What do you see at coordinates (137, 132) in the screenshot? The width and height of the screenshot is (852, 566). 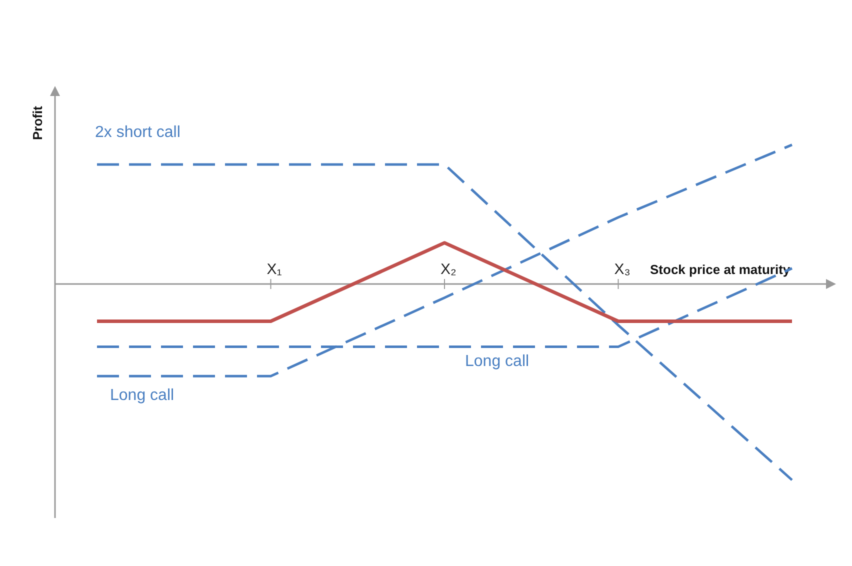 I see `series-label: 2x short call` at bounding box center [137, 132].